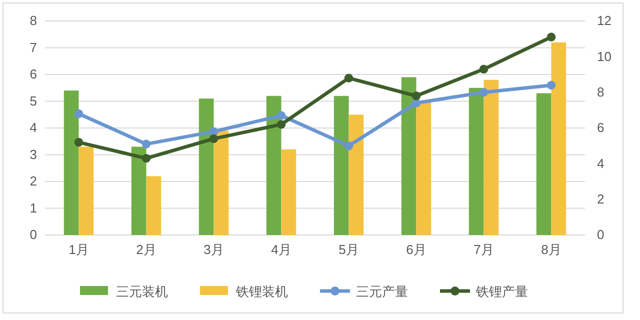 The image size is (640, 320). I want to click on legend-label: 三元装机, so click(142, 292).